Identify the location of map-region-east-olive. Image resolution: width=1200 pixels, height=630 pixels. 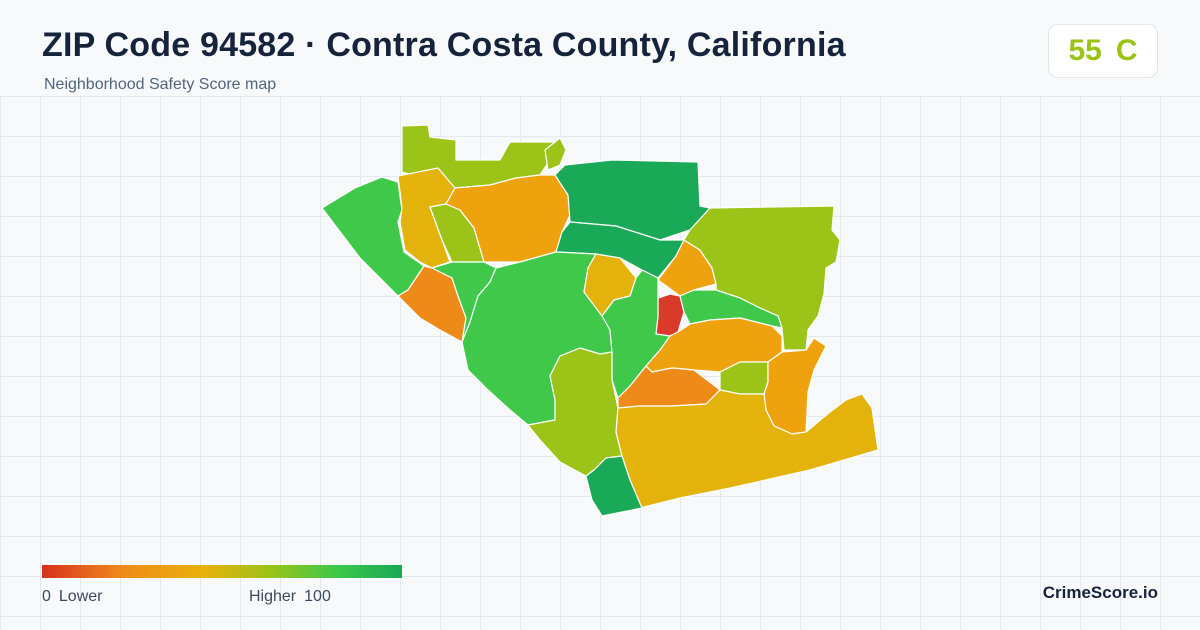
(762, 278).